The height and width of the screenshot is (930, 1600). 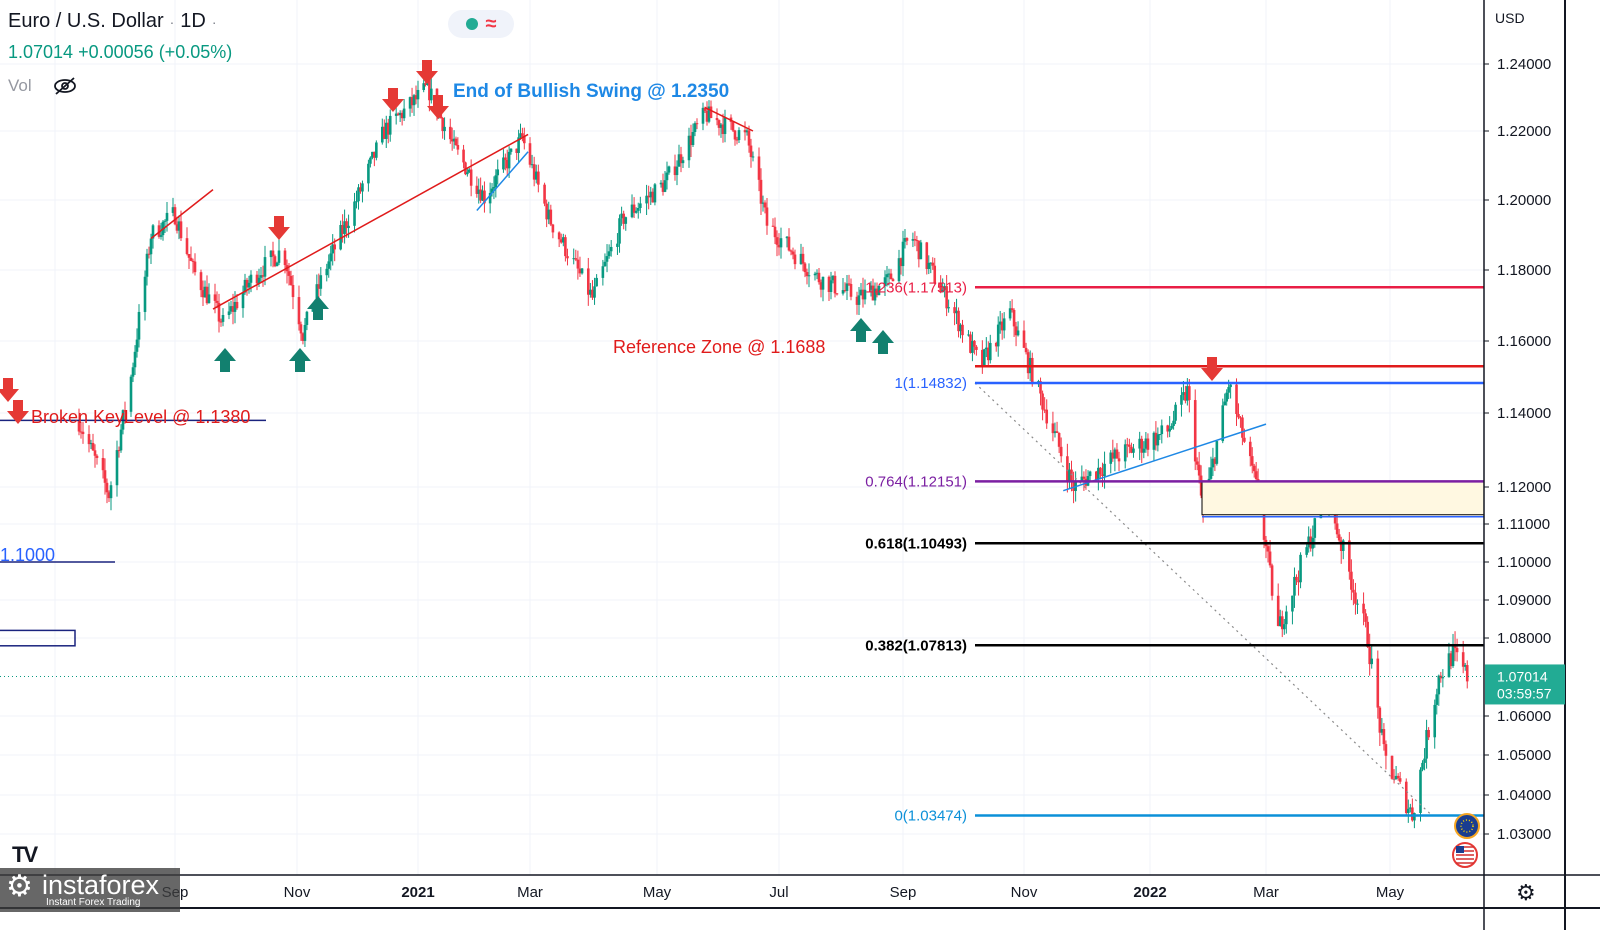 What do you see at coordinates (25, 854) in the screenshot?
I see `tradingview-logo-icon: TV` at bounding box center [25, 854].